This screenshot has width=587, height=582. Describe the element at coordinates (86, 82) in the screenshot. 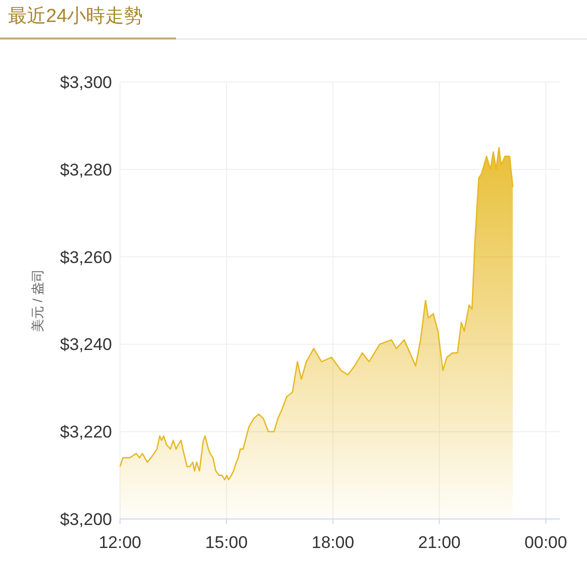

I see `y-tick-label: $3,300` at that location.